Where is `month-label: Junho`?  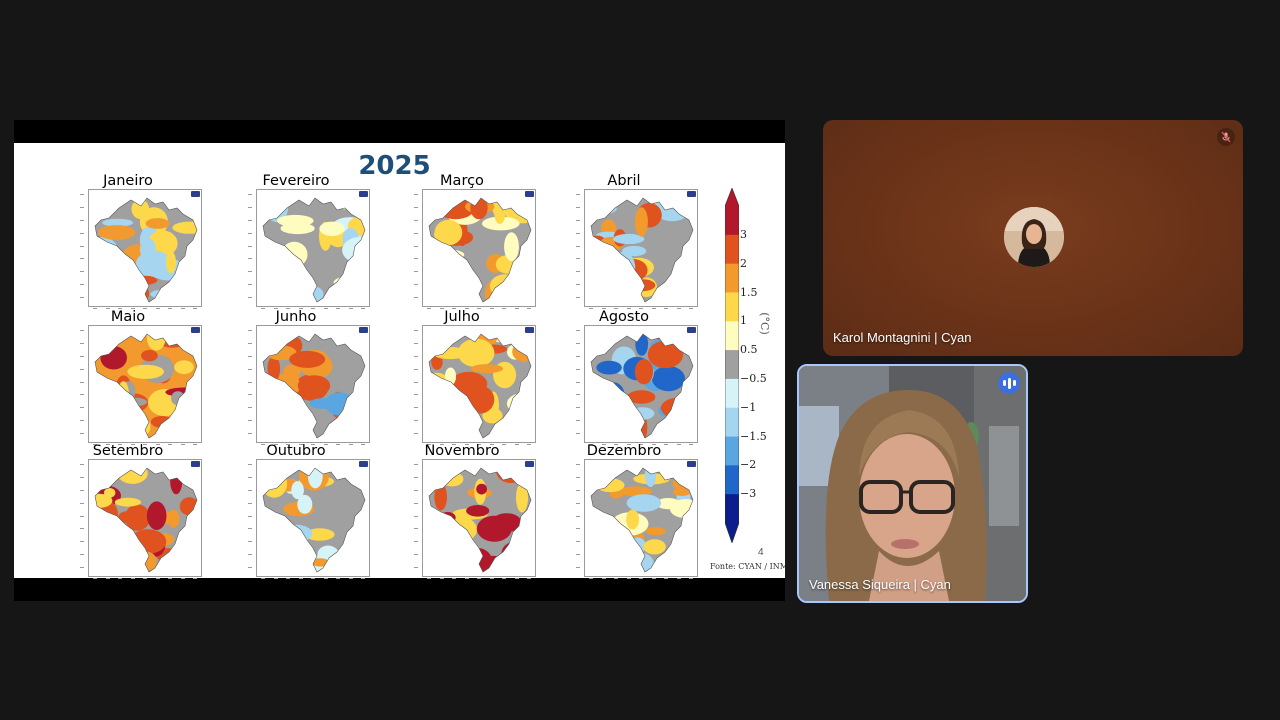 month-label: Junho is located at coordinates (296, 317).